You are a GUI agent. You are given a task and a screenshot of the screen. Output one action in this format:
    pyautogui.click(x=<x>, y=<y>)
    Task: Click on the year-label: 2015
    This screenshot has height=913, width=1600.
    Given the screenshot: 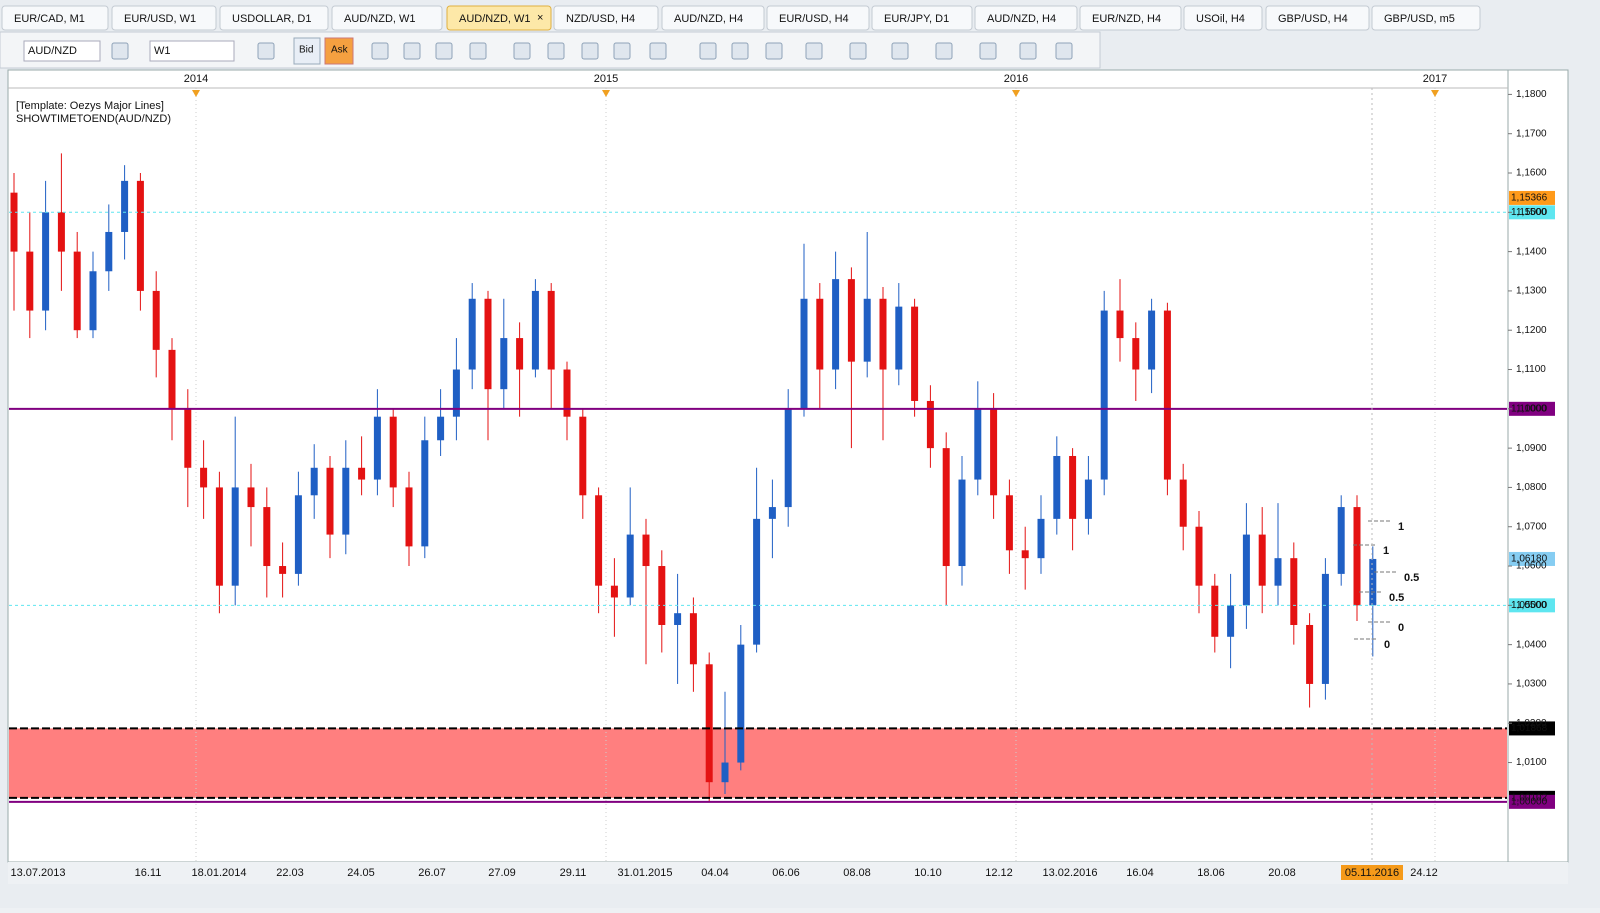 What is the action you would take?
    pyautogui.click(x=606, y=79)
    